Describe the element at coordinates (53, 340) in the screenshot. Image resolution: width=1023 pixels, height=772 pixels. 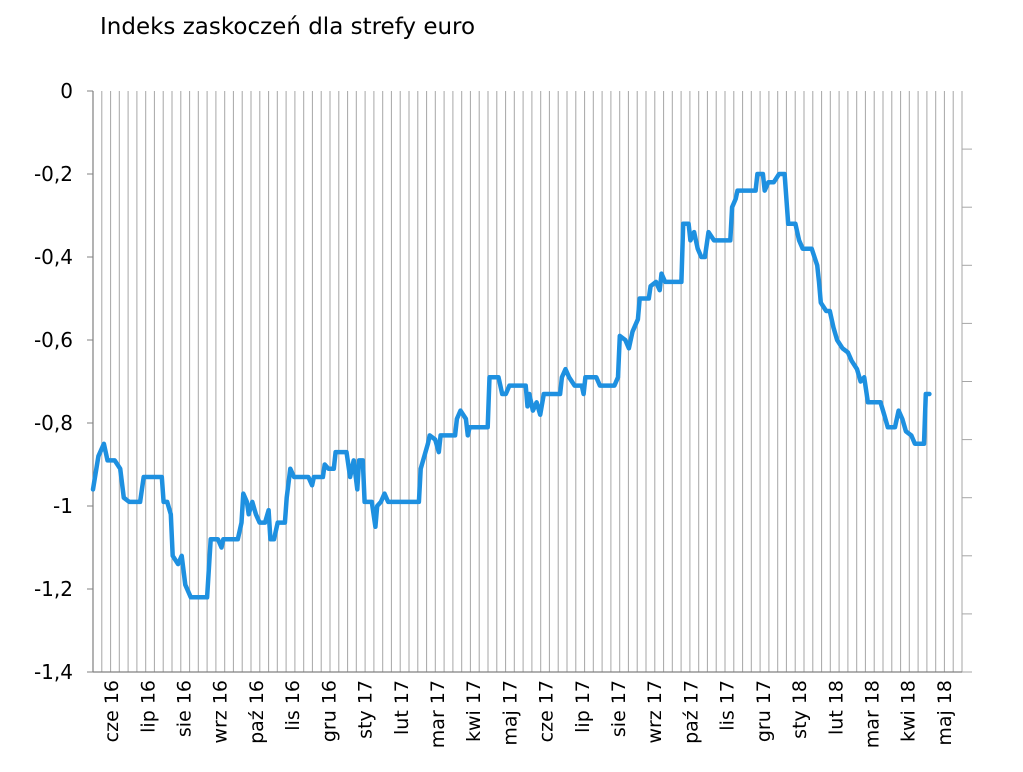
I see `y-tick-label: -0,6` at that location.